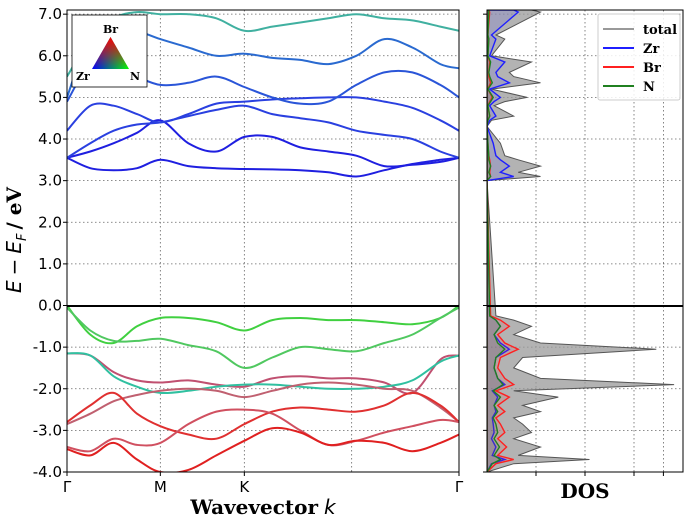  What do you see at coordinates (50, 139) in the screenshot?
I see `band-y-tick-label: 4.0` at bounding box center [50, 139].